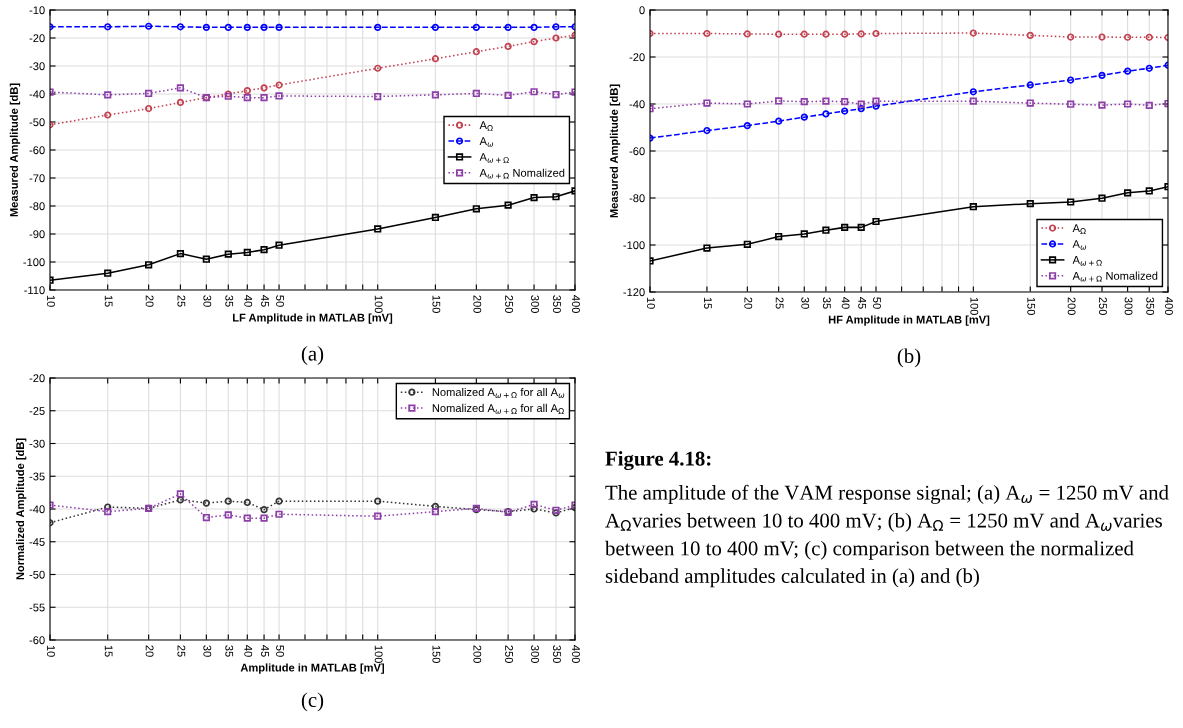 Image resolution: width=1183 pixels, height=728 pixels. Describe the element at coordinates (37, 411) in the screenshot. I see `y-tick-label: -25` at that location.